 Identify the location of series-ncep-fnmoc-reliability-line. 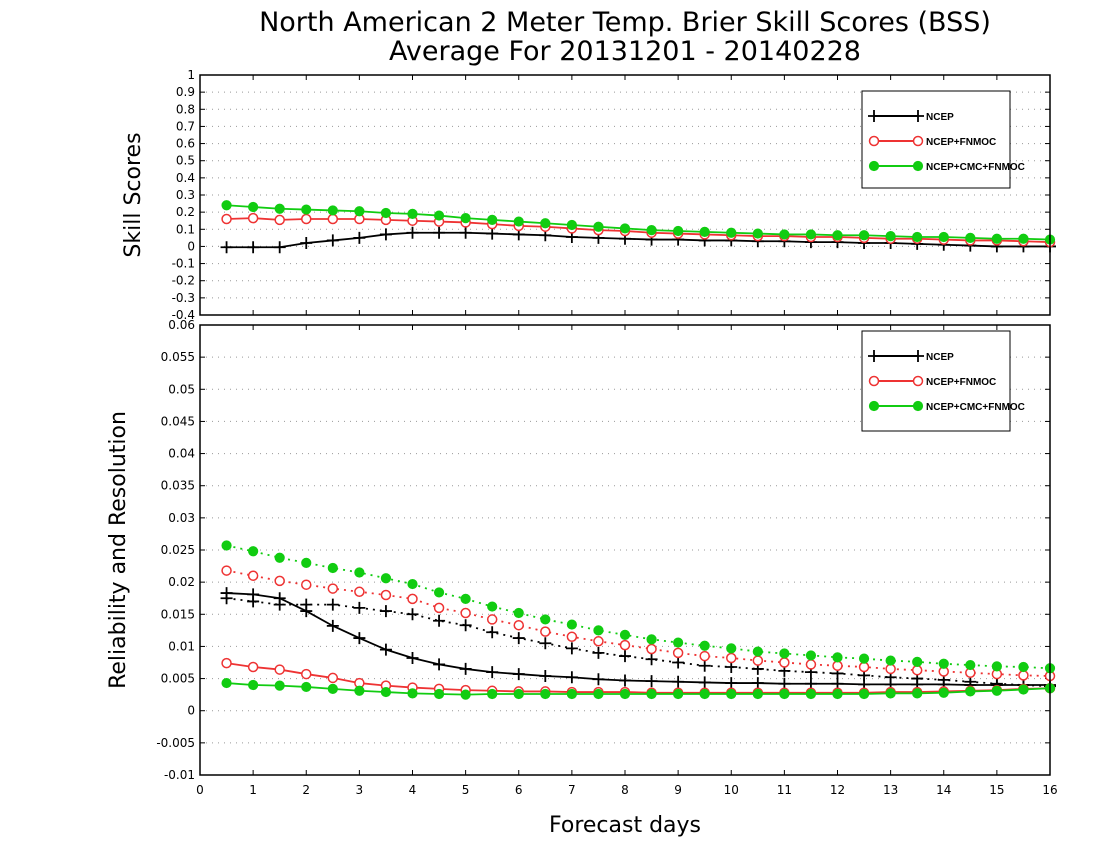
(638, 678).